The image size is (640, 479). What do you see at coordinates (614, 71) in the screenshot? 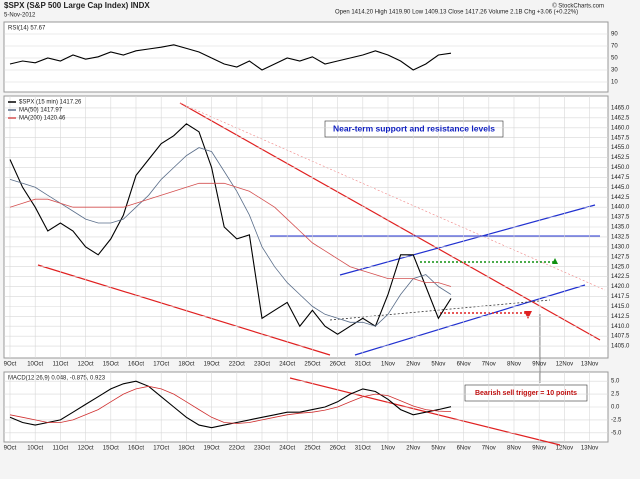
I see `y-tick-label: 30` at bounding box center [614, 71].